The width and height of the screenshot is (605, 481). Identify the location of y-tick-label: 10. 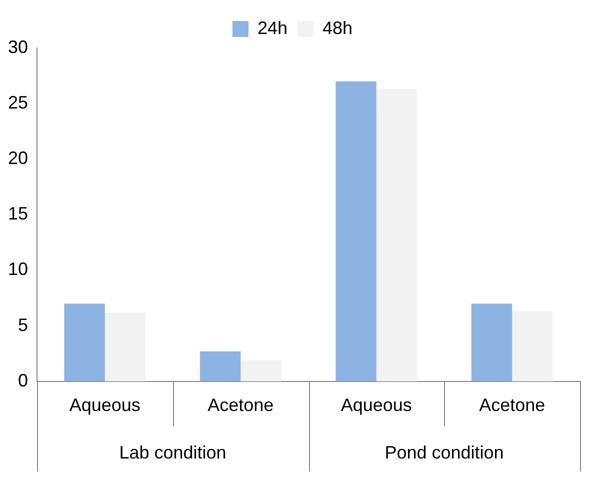
(18, 269).